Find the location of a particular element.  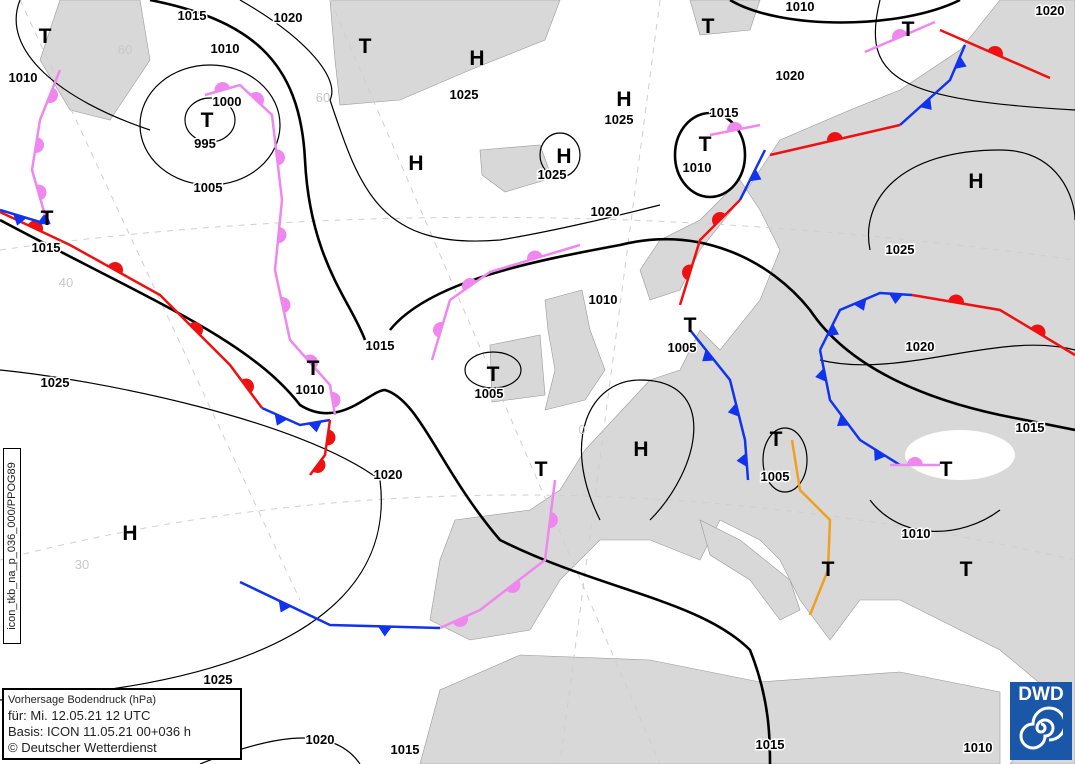

graticule-label: 30 is located at coordinates (82, 564).